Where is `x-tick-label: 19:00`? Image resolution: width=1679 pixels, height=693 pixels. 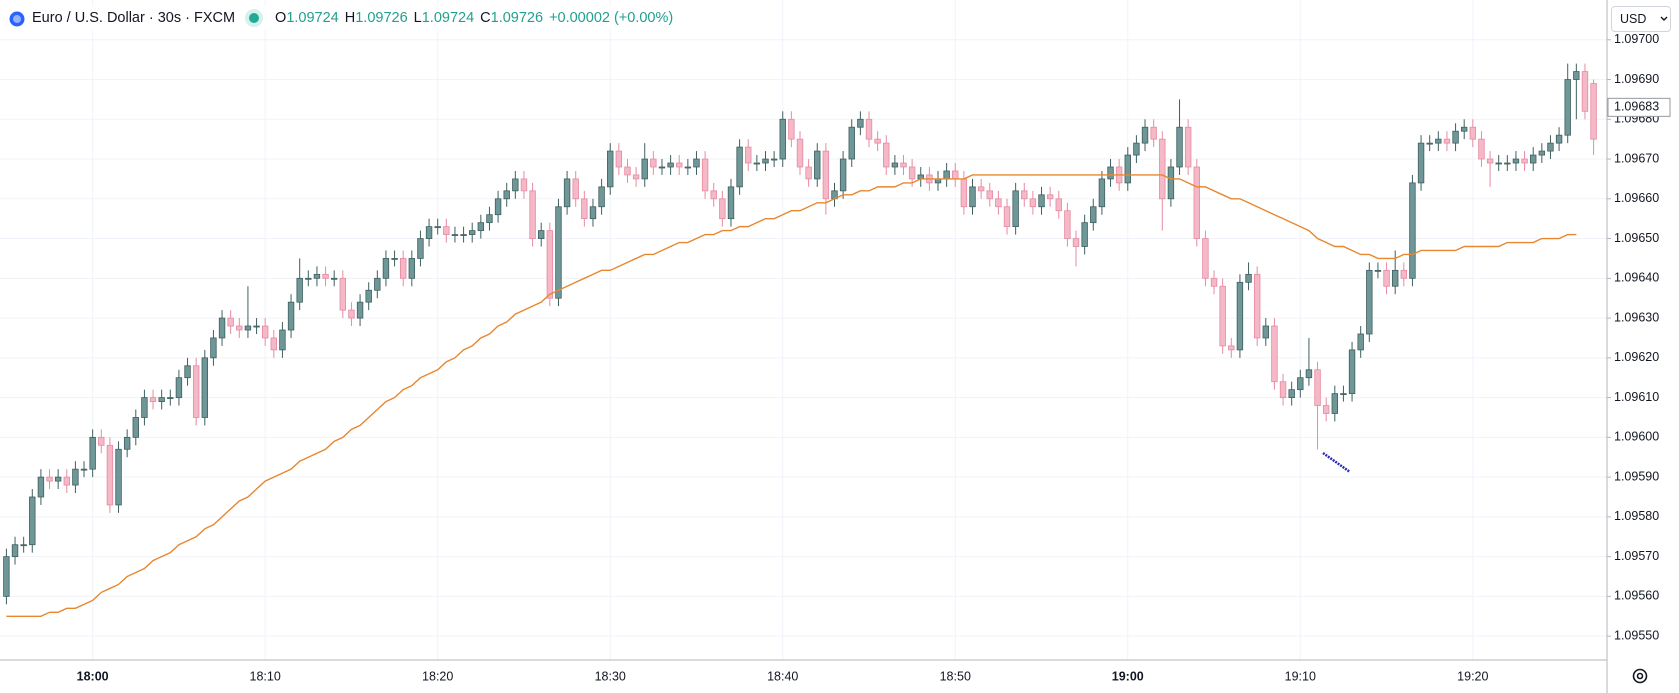 x-tick-label: 19:00 is located at coordinates (1128, 676).